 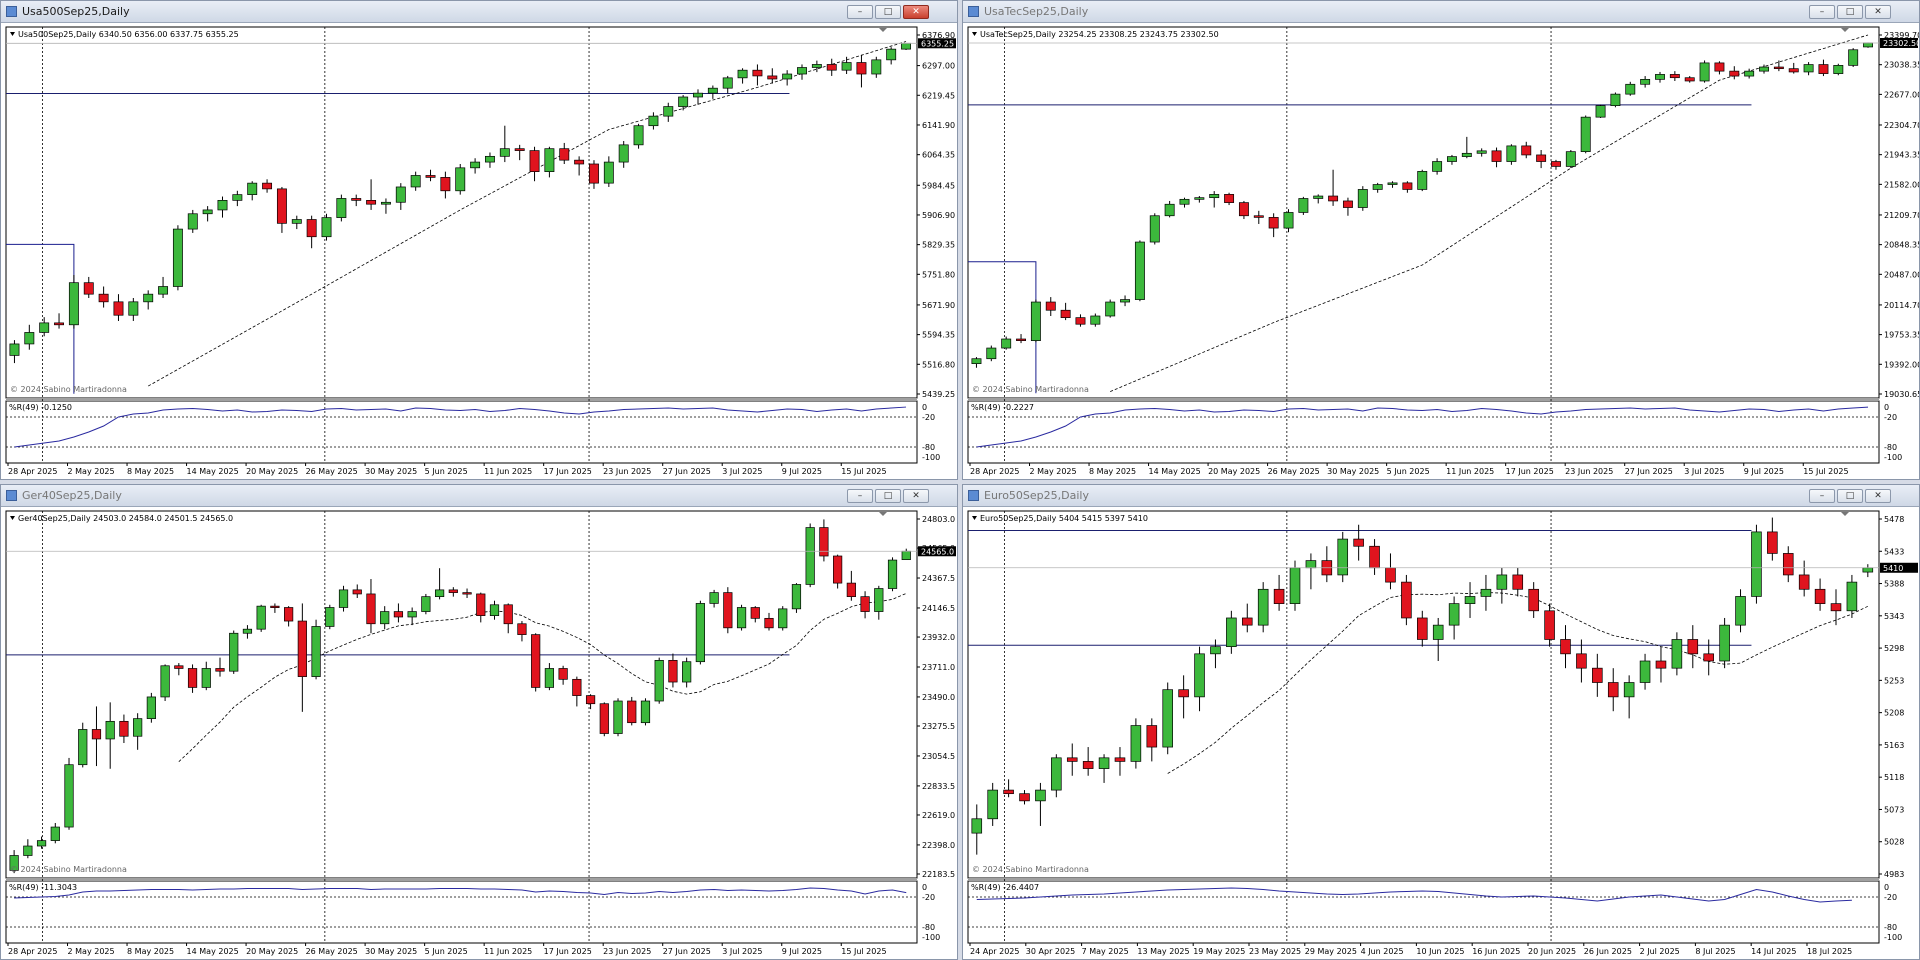 I want to click on info-collapse-icon, so click(x=974, y=518).